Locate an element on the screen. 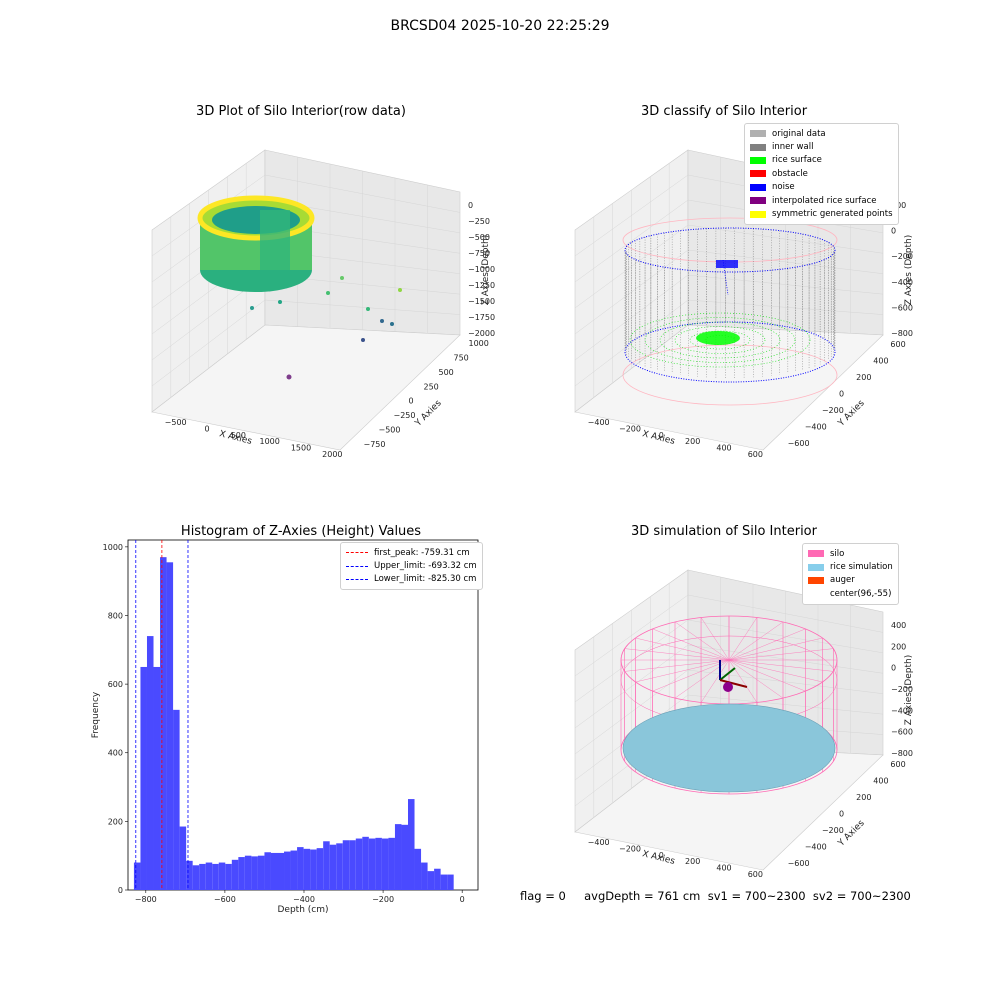  y-tick-label: 500 is located at coordinates (446, 372).